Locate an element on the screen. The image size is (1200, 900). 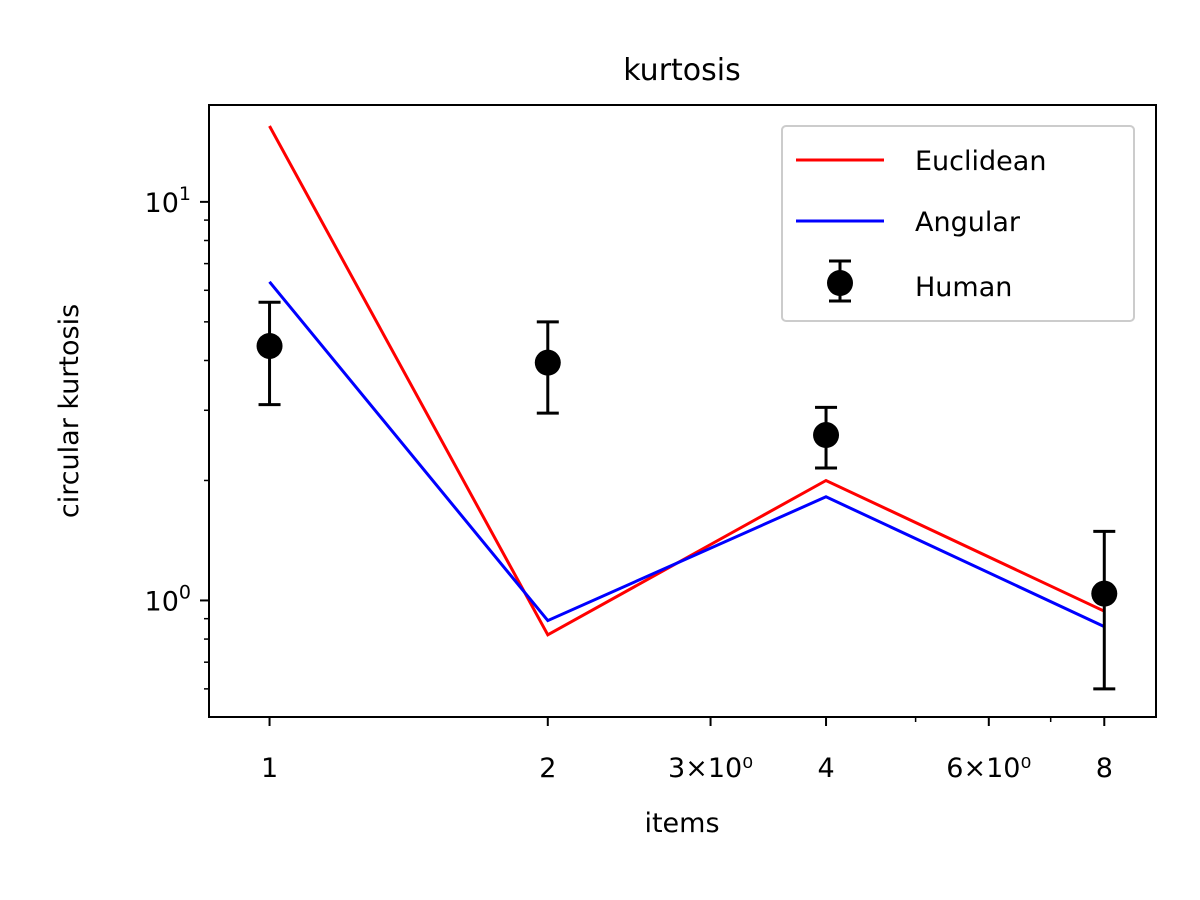
legend-box is located at coordinates (958, 223).